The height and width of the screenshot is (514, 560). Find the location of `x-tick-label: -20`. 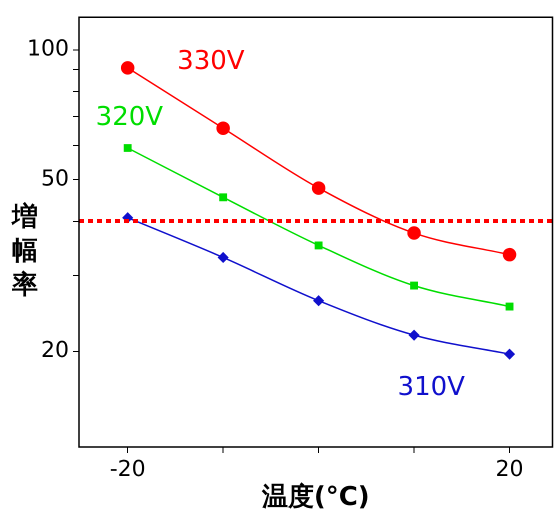

x-tick-label: -20 is located at coordinates (128, 469).